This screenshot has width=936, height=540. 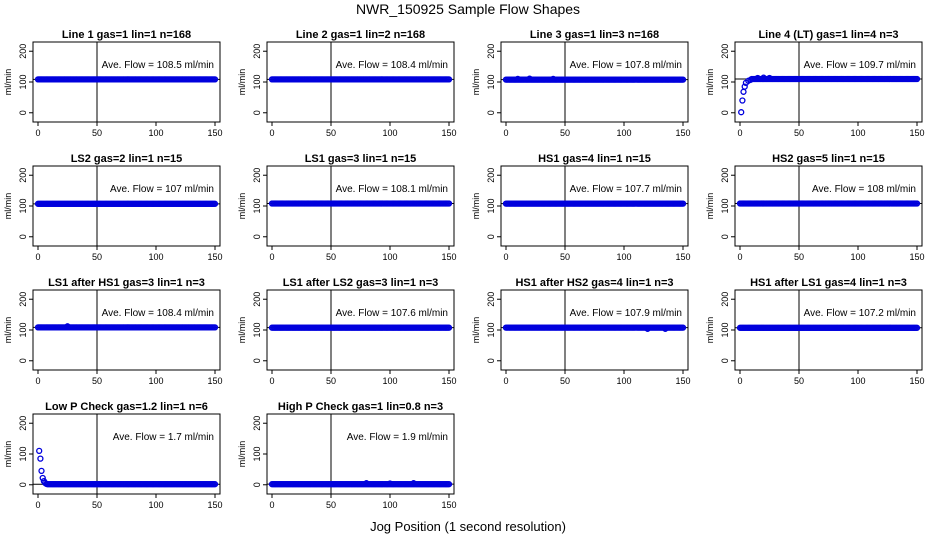 I want to click on average-flow-annotation: Ave. Flow = 108 ml/min, so click(x=864, y=189).